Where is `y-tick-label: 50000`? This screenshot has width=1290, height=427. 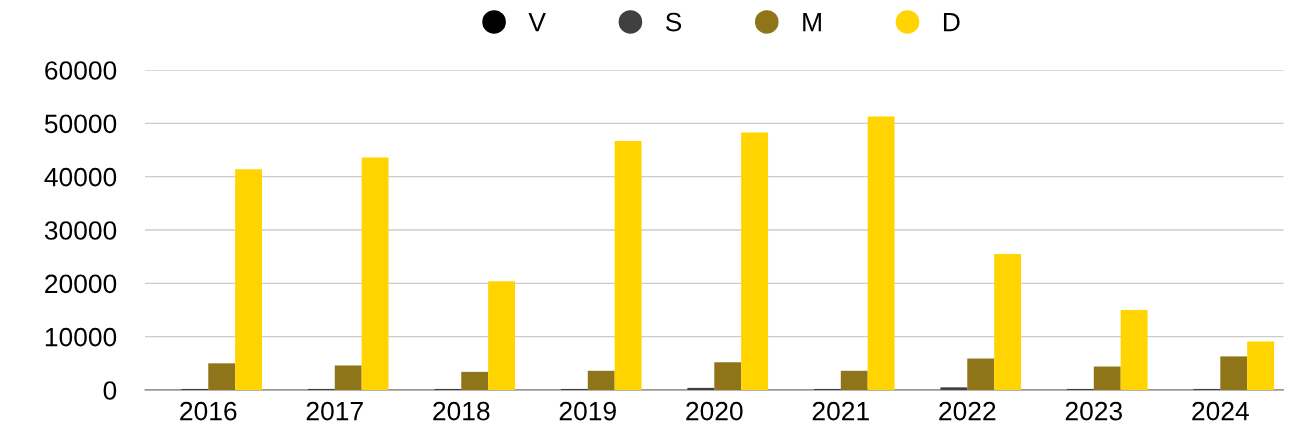
y-tick-label: 50000 is located at coordinates (80, 124).